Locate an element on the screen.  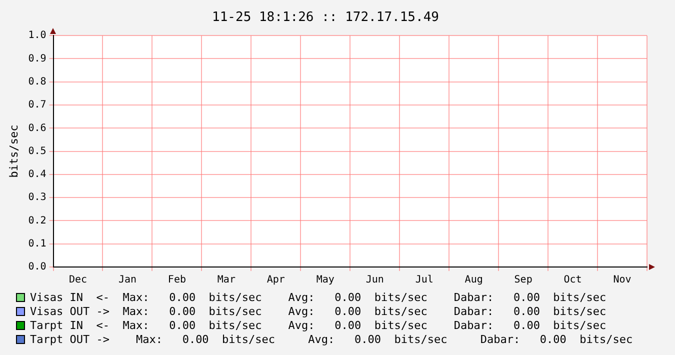
x-tick-label: Nov is located at coordinates (622, 280).